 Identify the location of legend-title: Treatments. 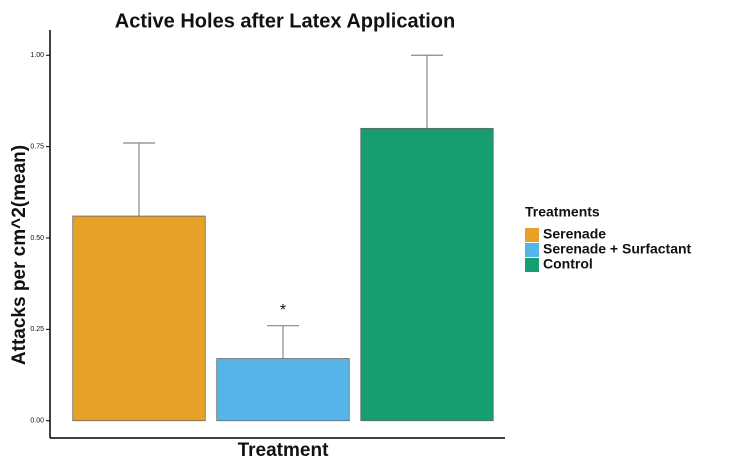
(562, 212).